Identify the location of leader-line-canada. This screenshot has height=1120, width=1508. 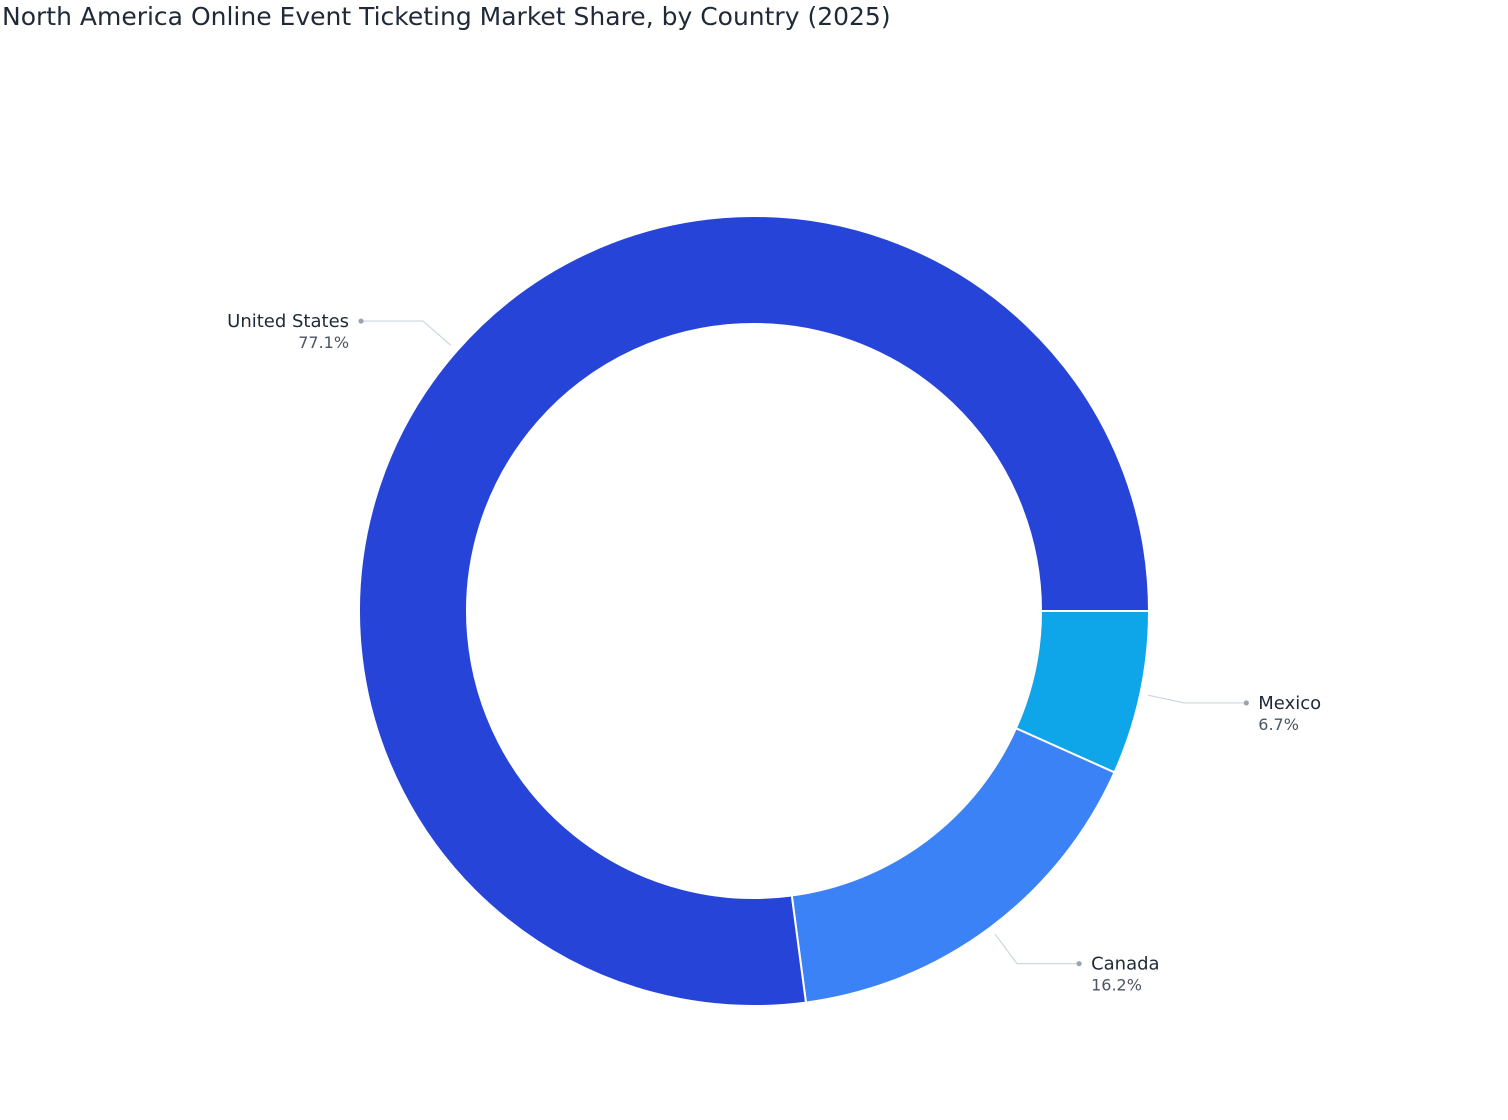
(1037, 949).